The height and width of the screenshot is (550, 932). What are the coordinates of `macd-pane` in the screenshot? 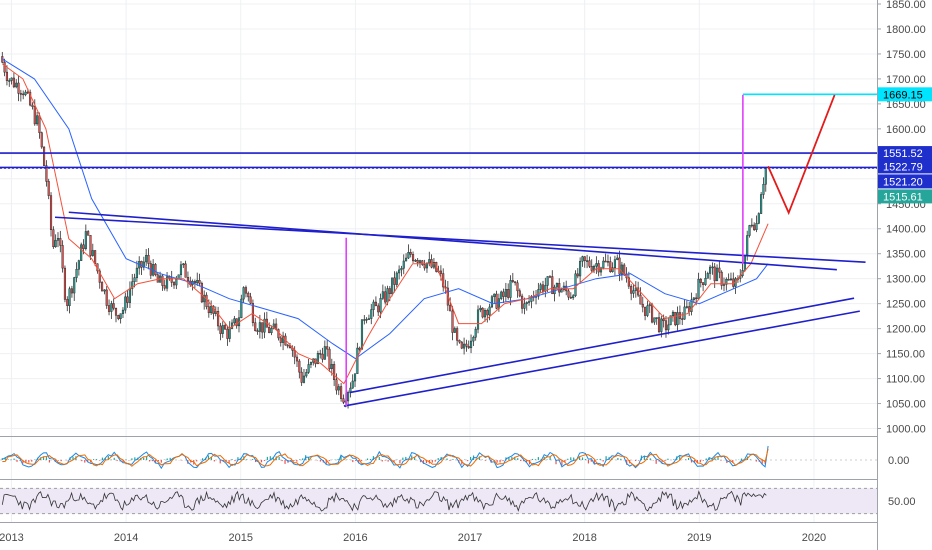 It's located at (438, 457).